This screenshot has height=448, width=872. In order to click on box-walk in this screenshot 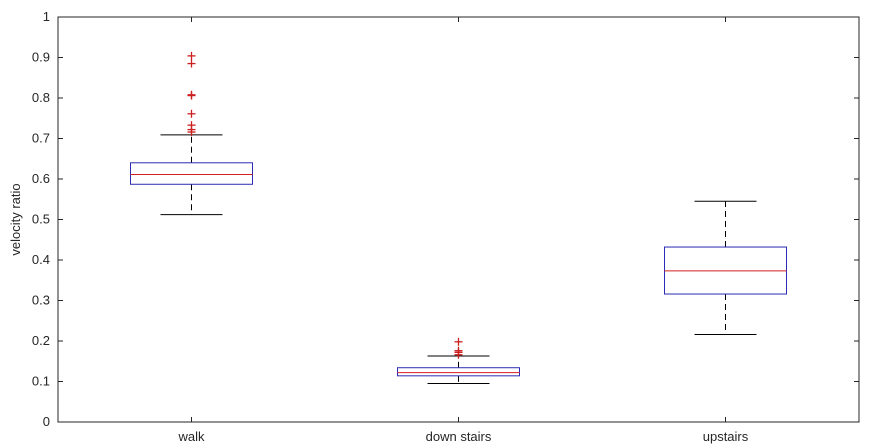, I will do `click(191, 173)`.